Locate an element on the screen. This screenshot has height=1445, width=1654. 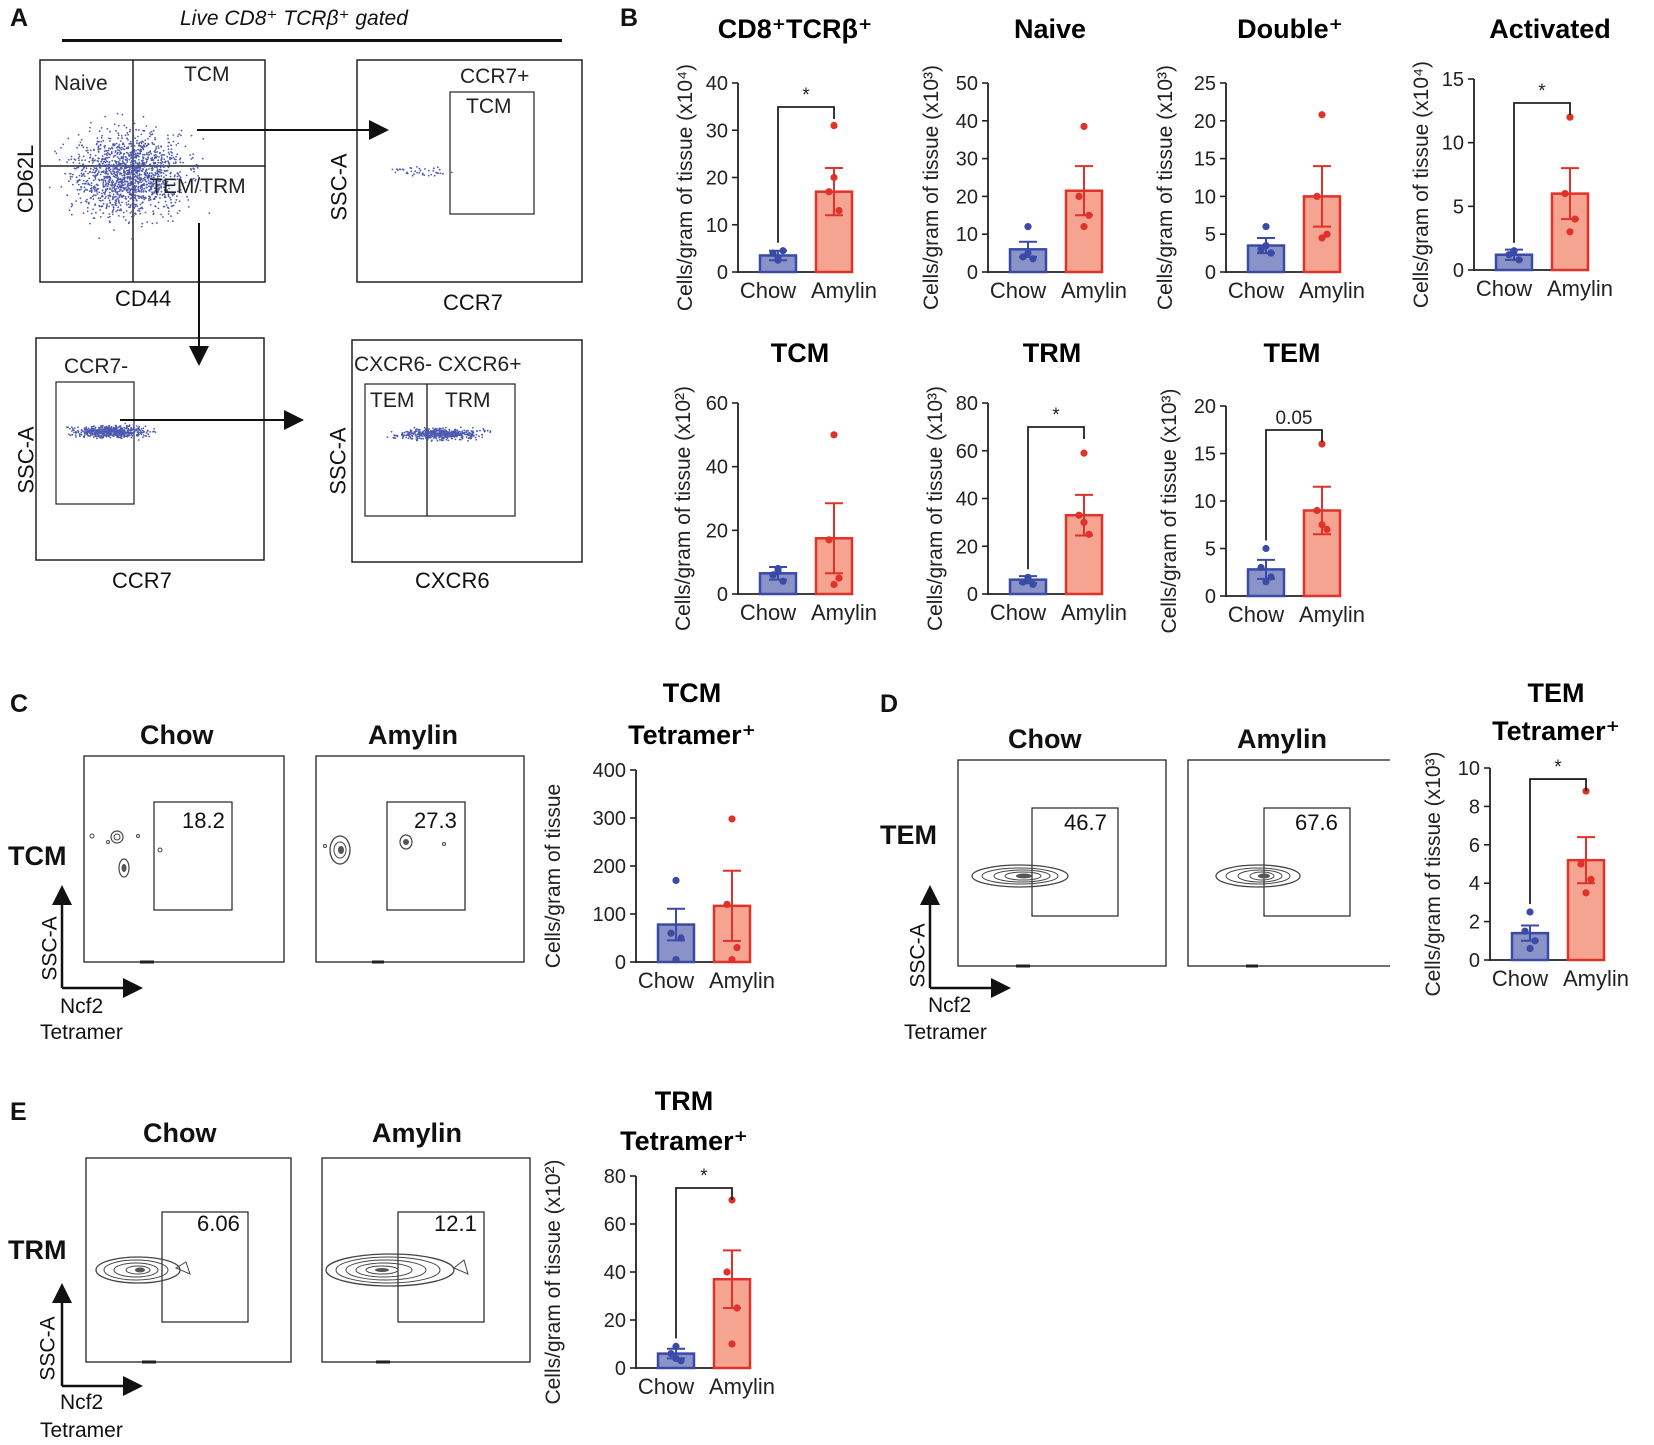
tem_tet-ylabel: Cells/gram of tissue (x10³) is located at coordinates (1433, 873).